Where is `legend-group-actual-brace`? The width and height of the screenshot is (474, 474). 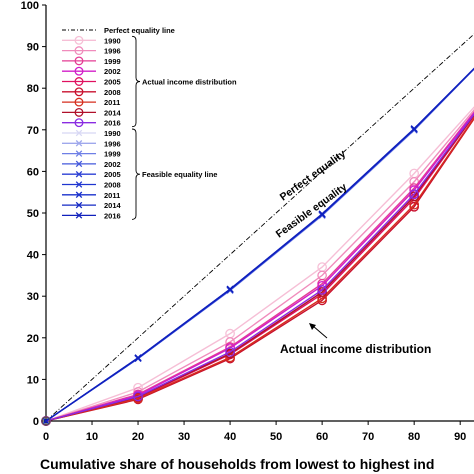 legend-group-actual-brace is located at coordinates (136, 81).